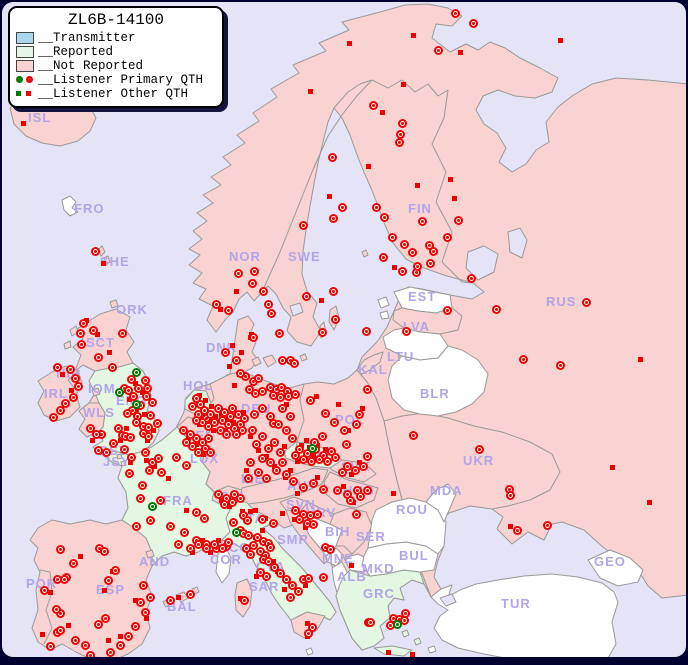 The image size is (688, 665). Describe the element at coordinates (119, 456) in the screenshot. I see `island-guernsey` at that location.